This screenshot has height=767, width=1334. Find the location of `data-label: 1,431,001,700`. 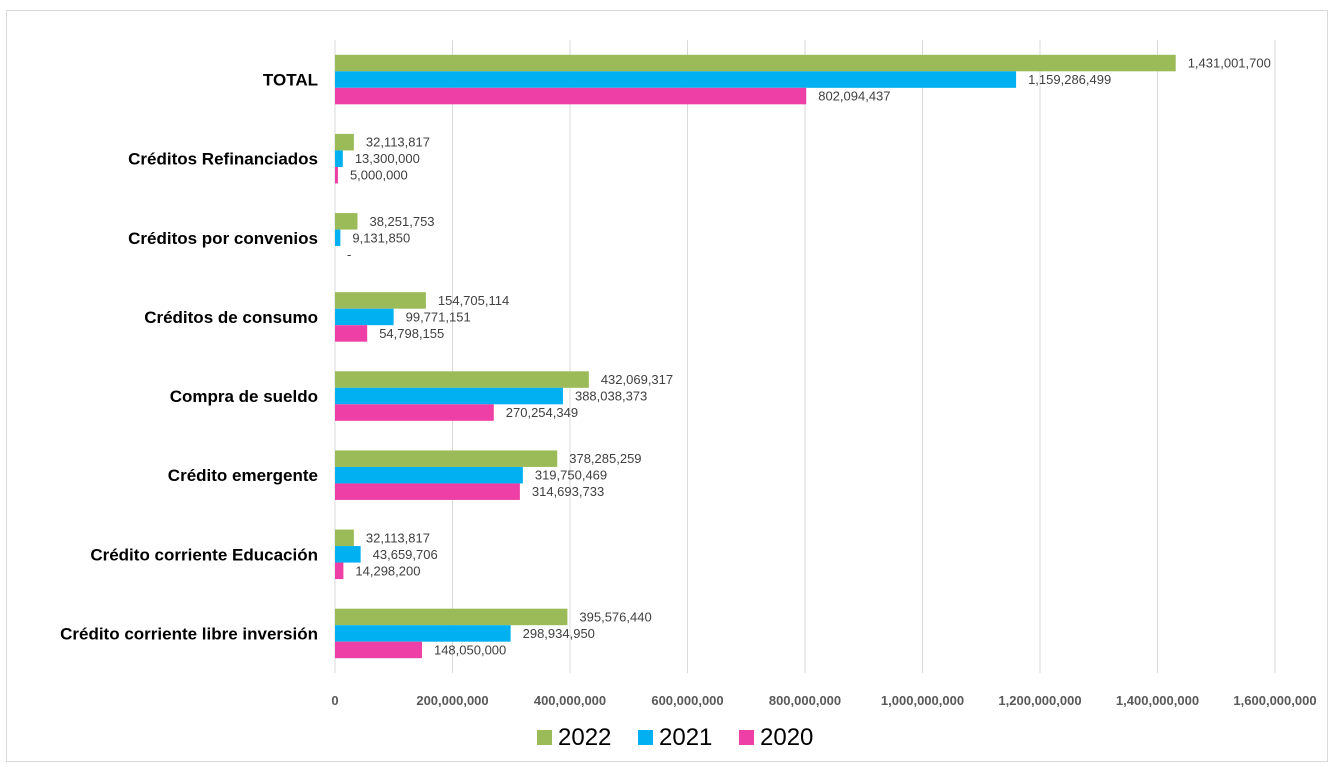

data-label: 1,431,001,700 is located at coordinates (1229, 63).